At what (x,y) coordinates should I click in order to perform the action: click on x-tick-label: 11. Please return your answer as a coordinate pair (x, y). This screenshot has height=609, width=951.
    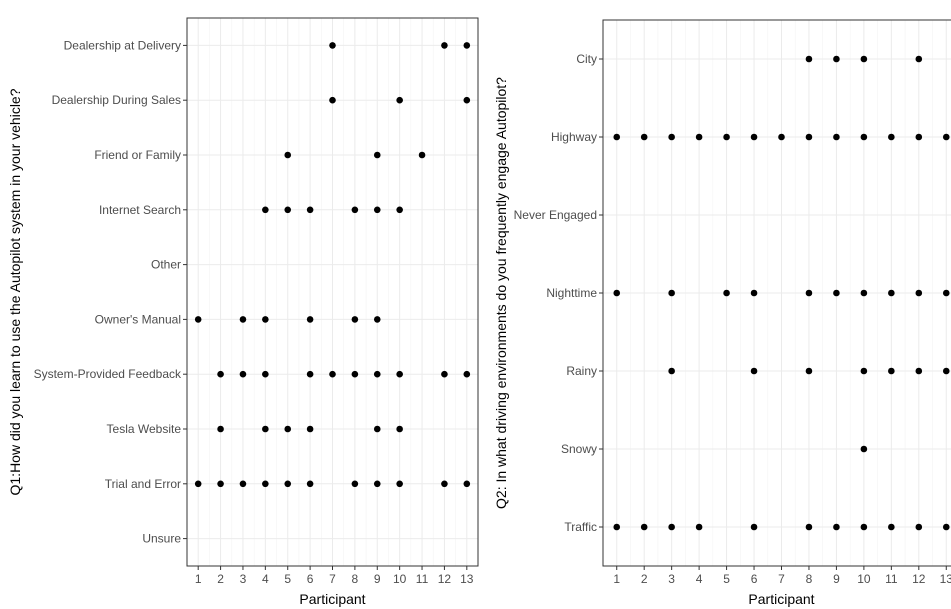
    Looking at the image, I should click on (422, 579).